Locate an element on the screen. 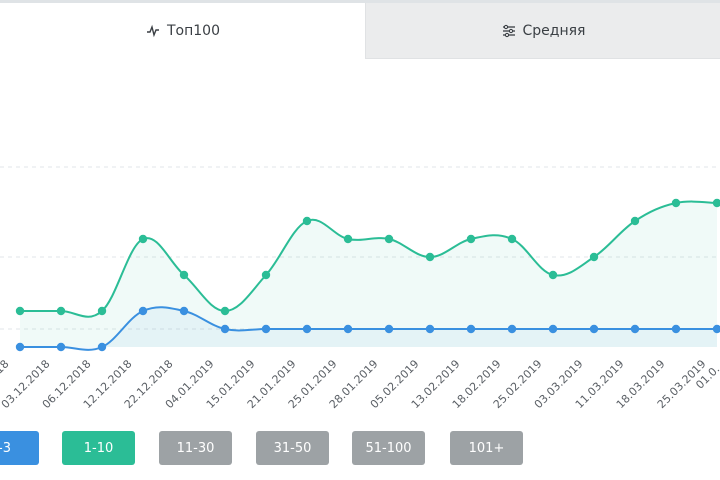  filter-label: 101+ is located at coordinates (486, 448).